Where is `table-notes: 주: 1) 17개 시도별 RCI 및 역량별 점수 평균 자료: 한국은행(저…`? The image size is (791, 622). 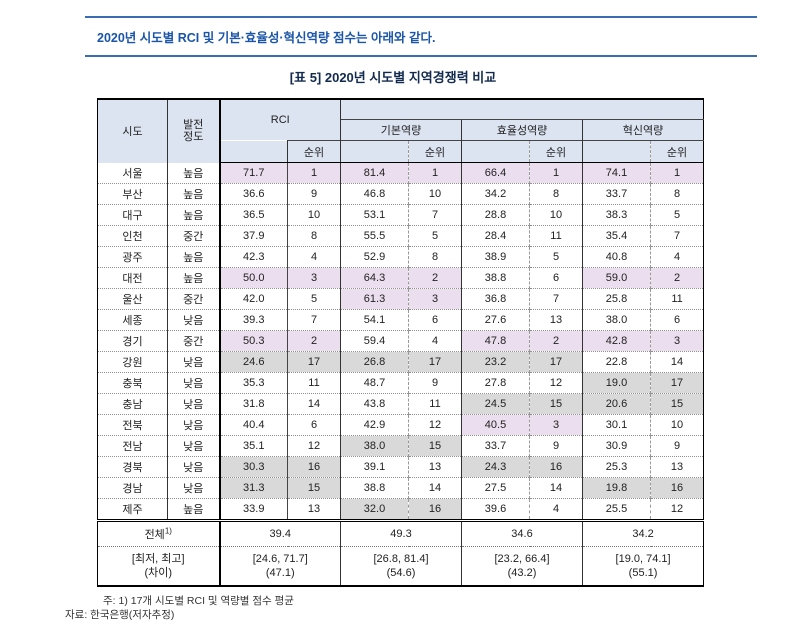
table-notes: 주: 1) 17개 시도별 RCI 및 역량별 점수 평균 자료: 한국은행(저… is located at coordinates (411, 608).